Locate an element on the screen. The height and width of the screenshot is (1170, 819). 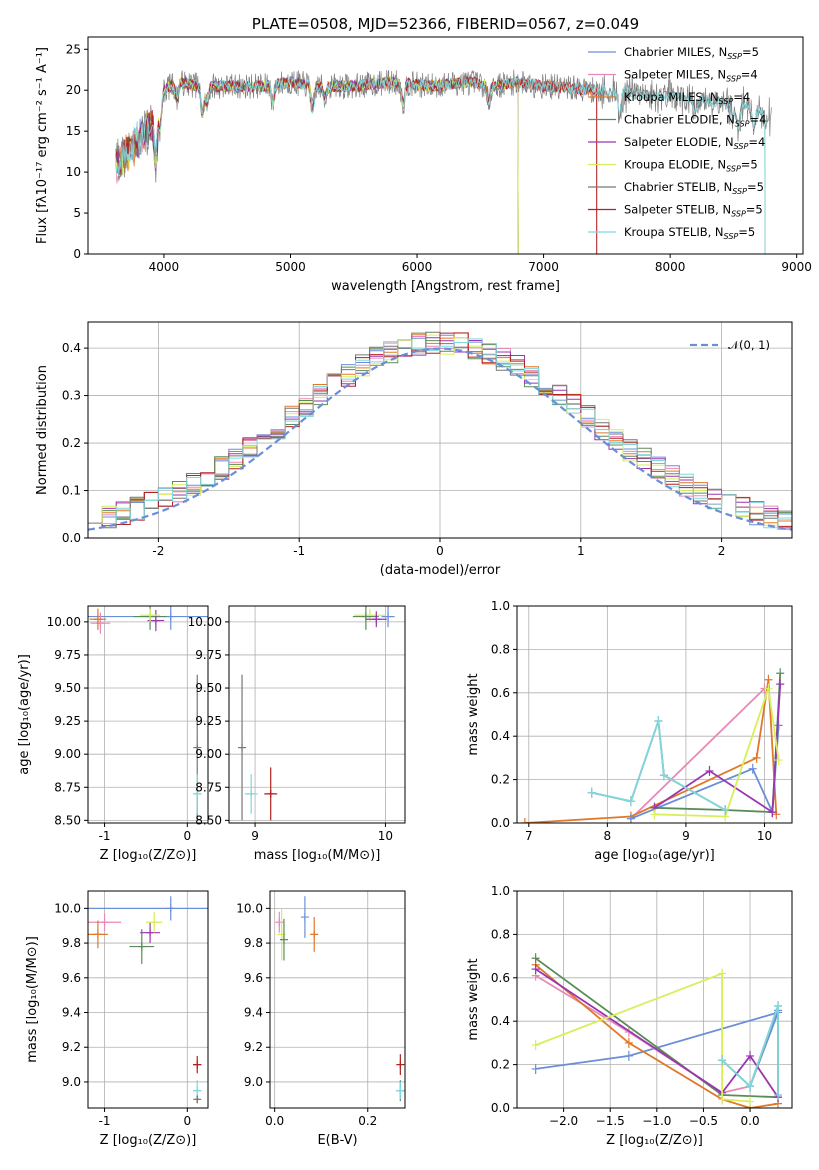
legend-label-salpeter_elodie: Salpeter ELODIE, NSSP=4 is located at coordinates (694, 143).